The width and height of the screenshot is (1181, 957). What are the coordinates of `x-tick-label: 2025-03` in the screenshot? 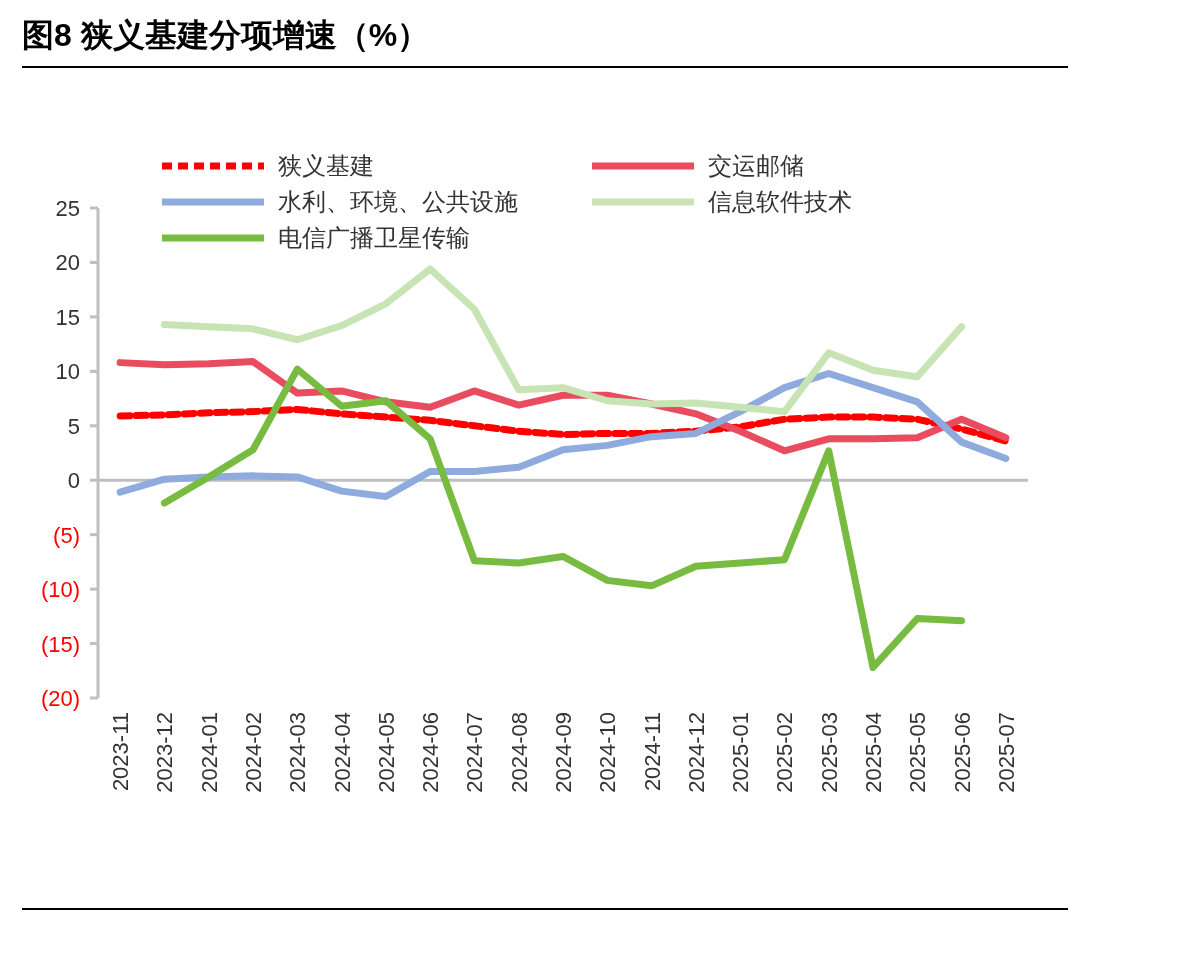 It's located at (829, 752).